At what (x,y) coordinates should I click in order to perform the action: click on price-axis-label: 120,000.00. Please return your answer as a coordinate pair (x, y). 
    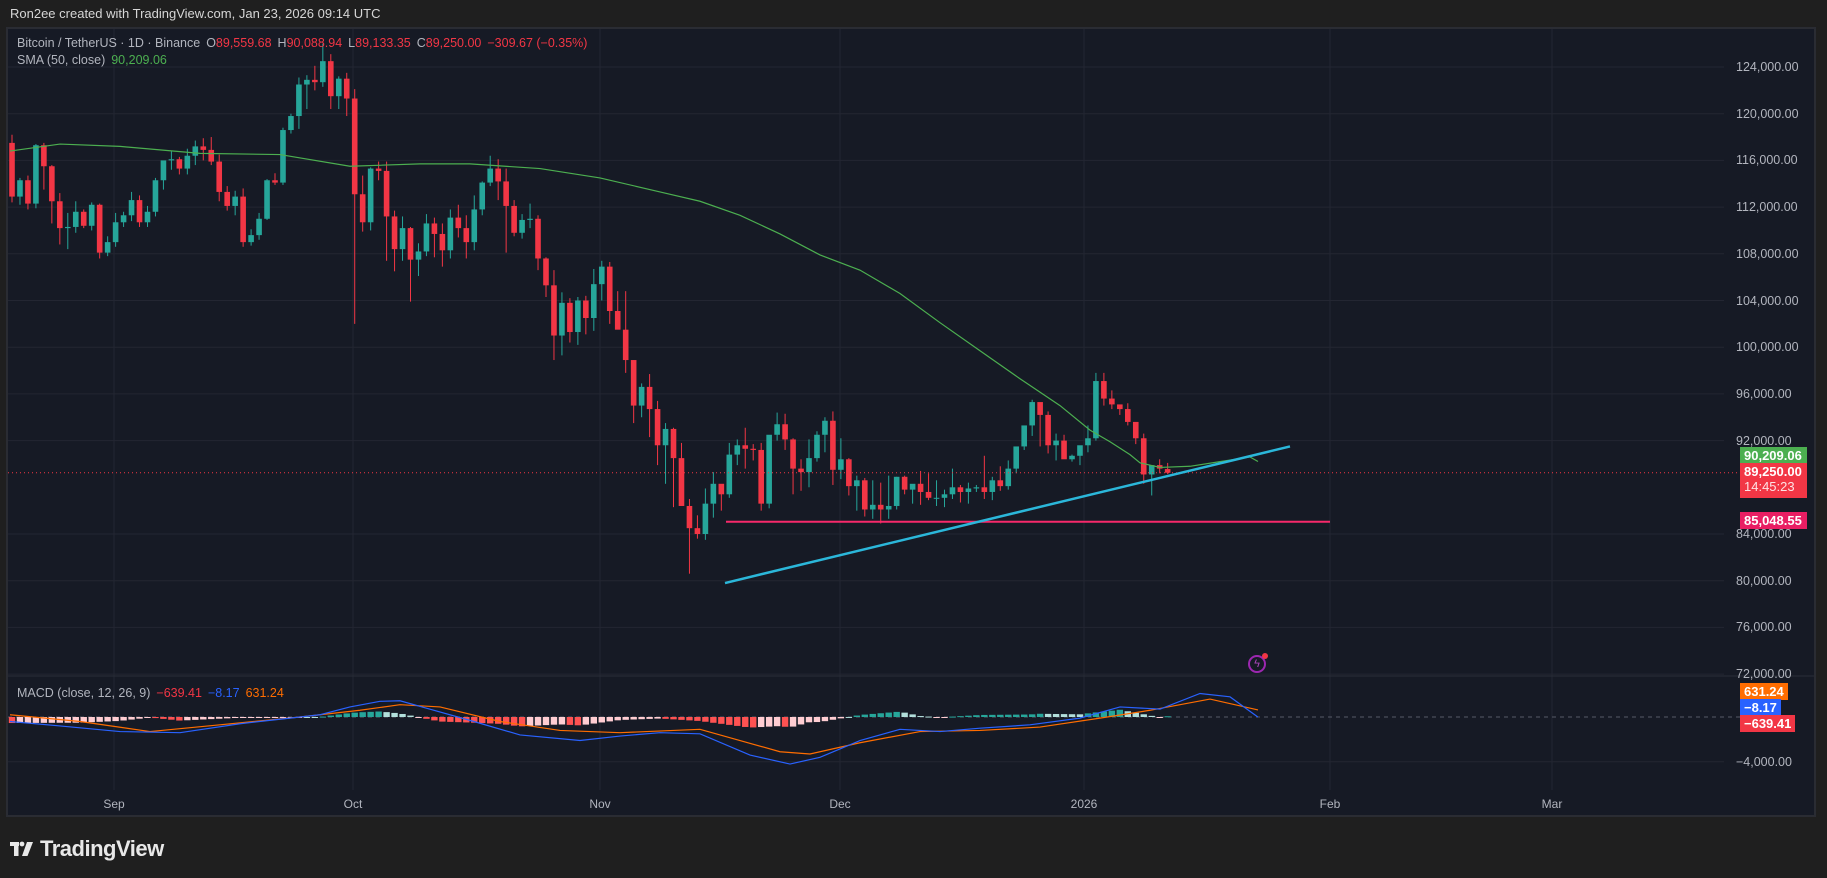
    Looking at the image, I should click on (1767, 113).